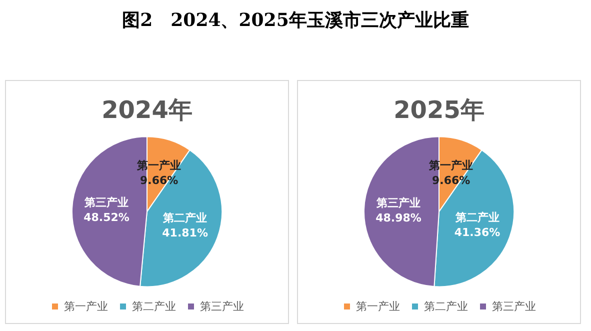 The height and width of the screenshot is (331, 591). I want to click on data-label: 41.81%, so click(185, 233).